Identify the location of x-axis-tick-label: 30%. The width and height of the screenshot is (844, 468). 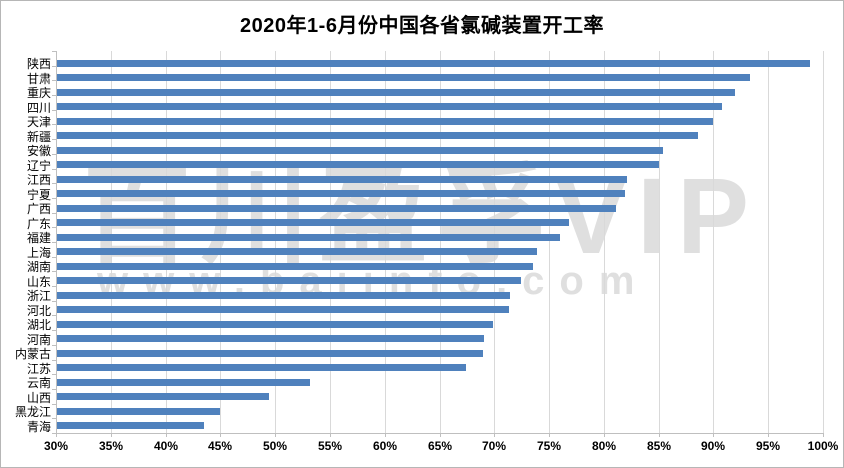
(56, 446).